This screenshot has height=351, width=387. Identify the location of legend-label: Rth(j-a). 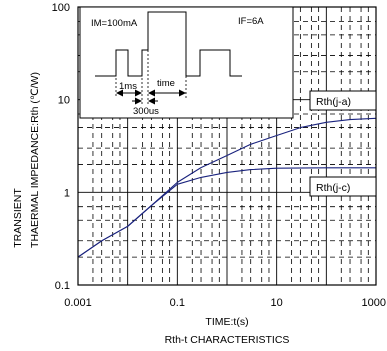
(333, 102).